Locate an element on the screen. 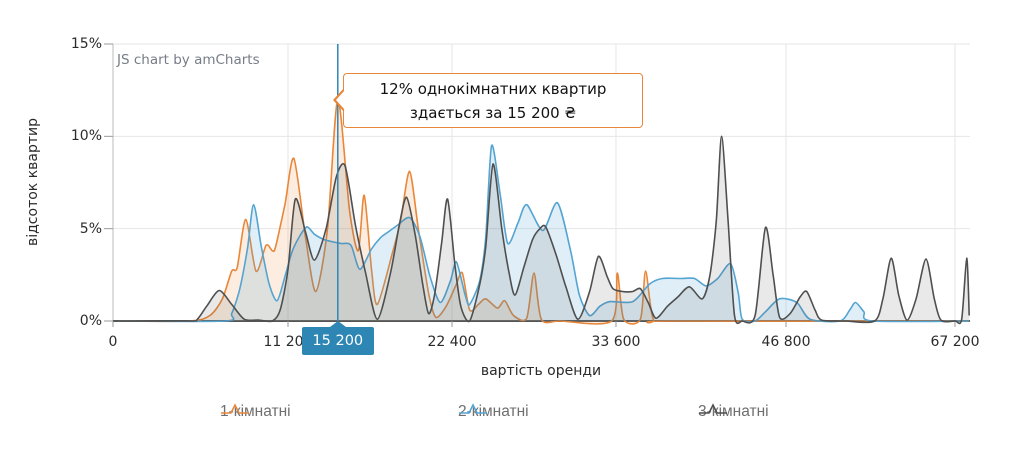 The height and width of the screenshot is (466, 1013). legend-item-1: 1-кімнатні is located at coordinates (255, 411).